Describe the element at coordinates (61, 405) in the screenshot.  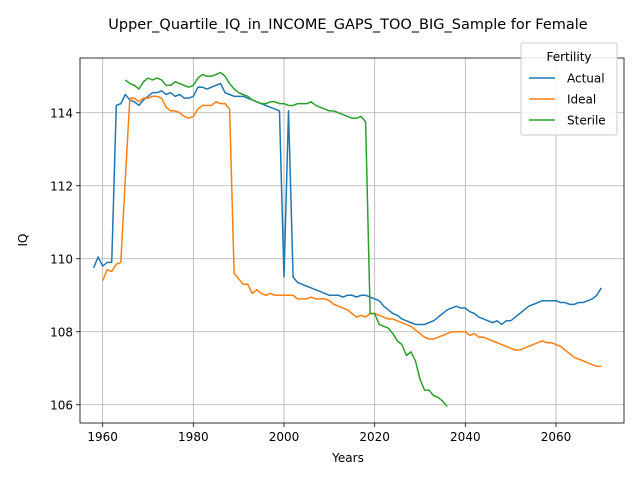
I see `y-tick-label: 106` at that location.